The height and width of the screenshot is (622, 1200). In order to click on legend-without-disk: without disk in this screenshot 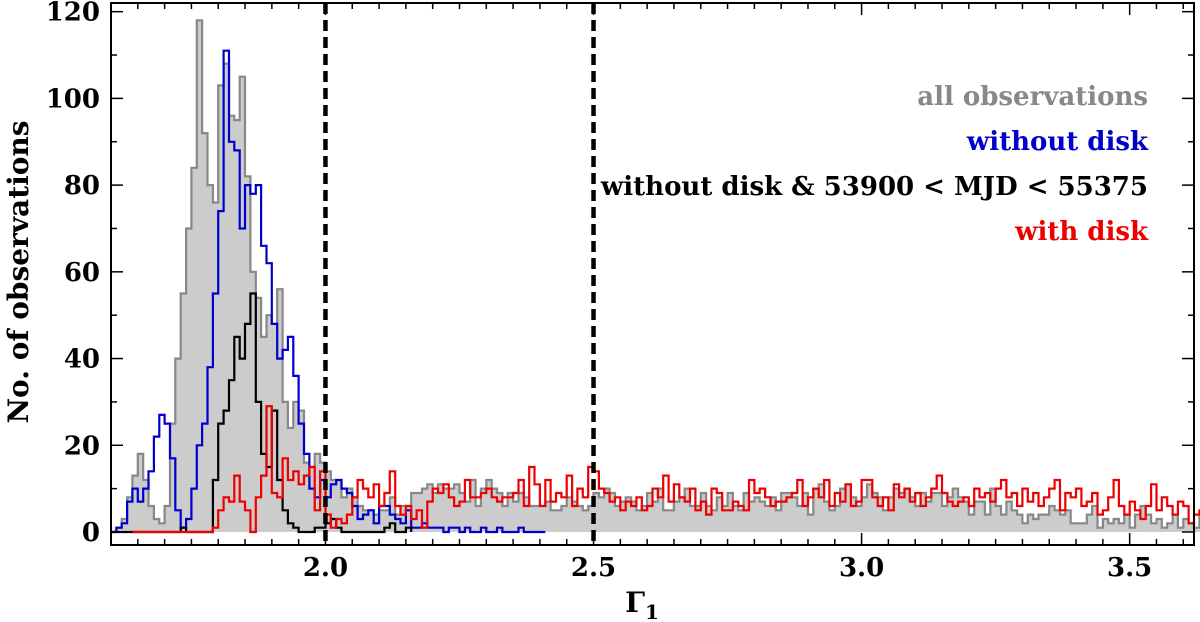, I will do `click(1057, 142)`.